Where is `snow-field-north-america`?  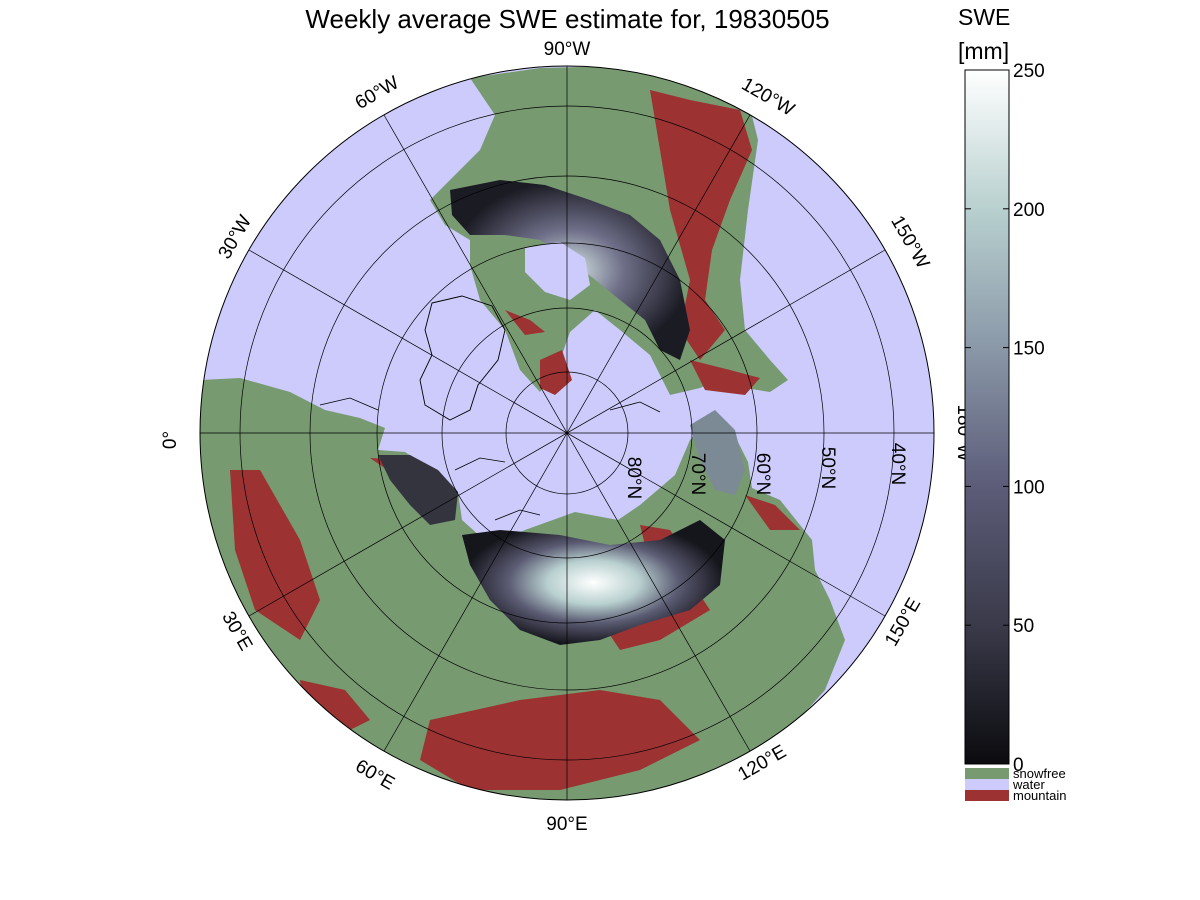
snow-field-north-america is located at coordinates (570, 270).